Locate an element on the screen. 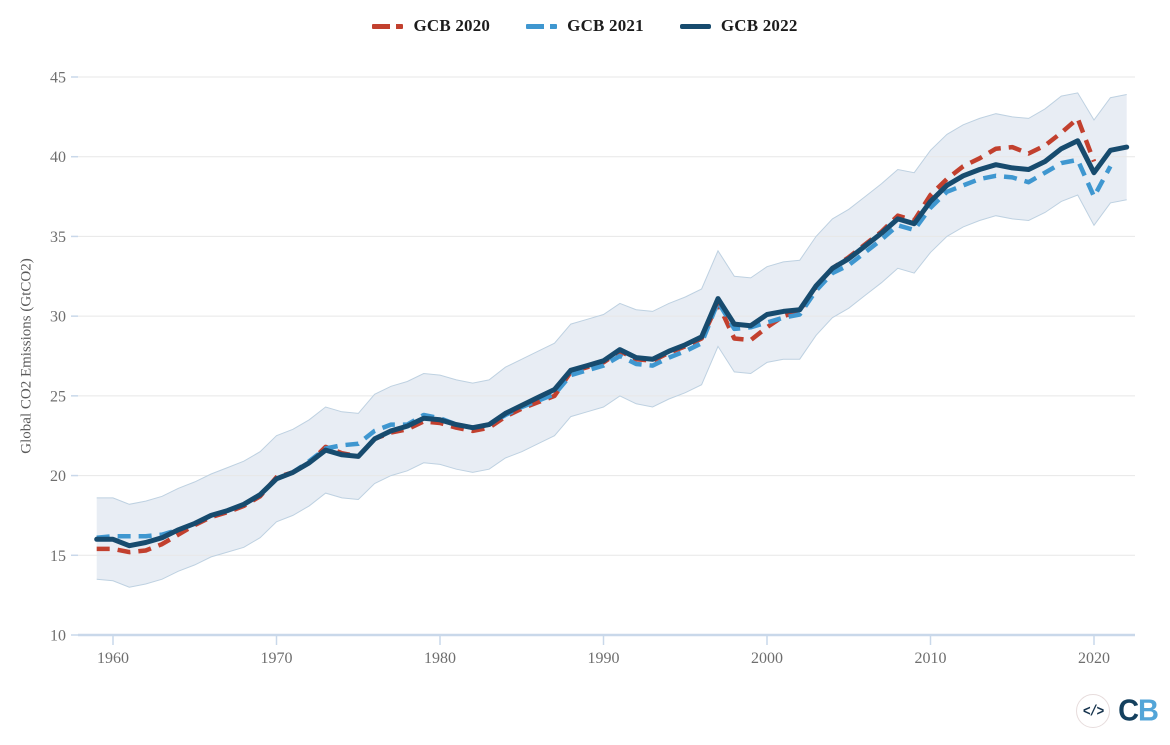  y-tick-label: 35 is located at coordinates (58, 237).